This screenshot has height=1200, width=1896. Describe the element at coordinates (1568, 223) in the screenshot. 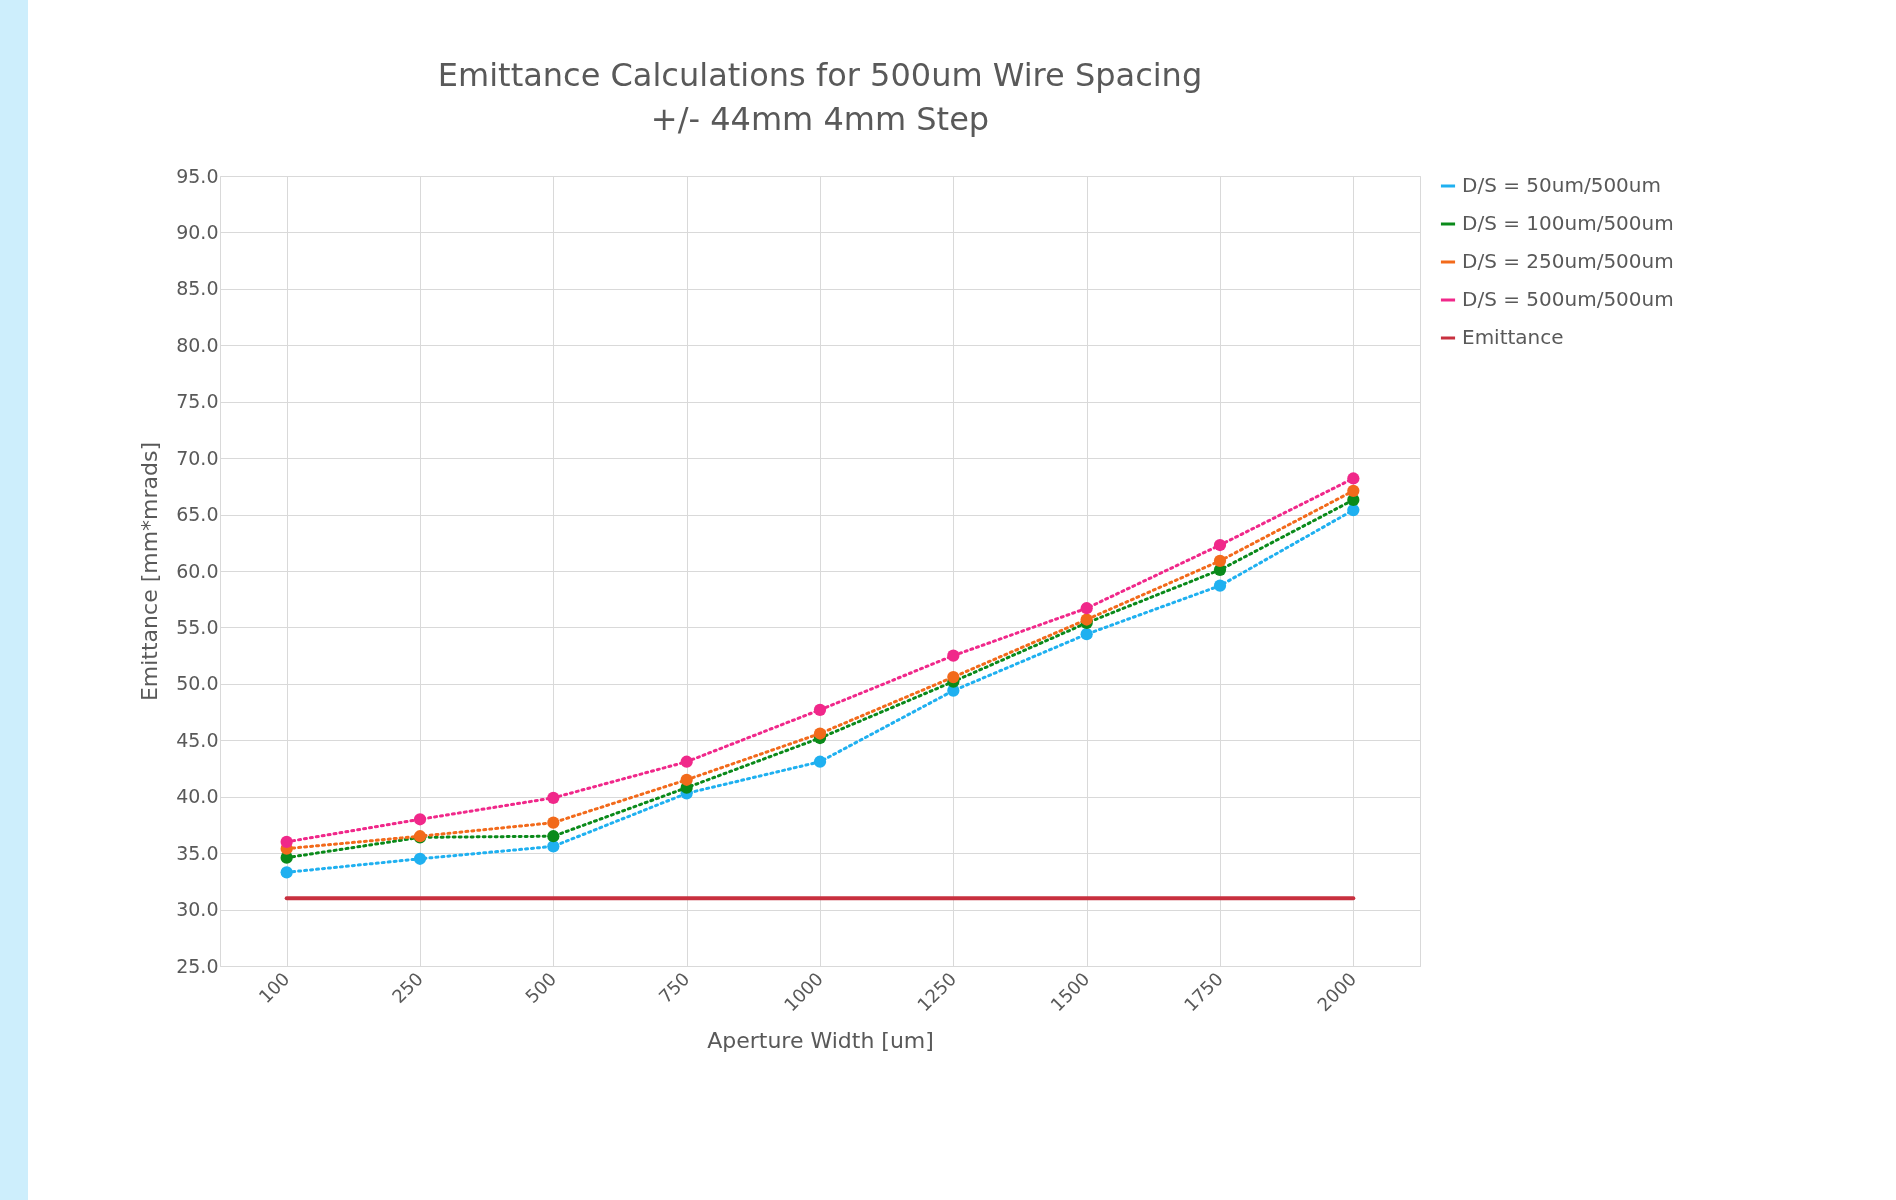

I see `legend-label: D/S = 100um/500um` at that location.